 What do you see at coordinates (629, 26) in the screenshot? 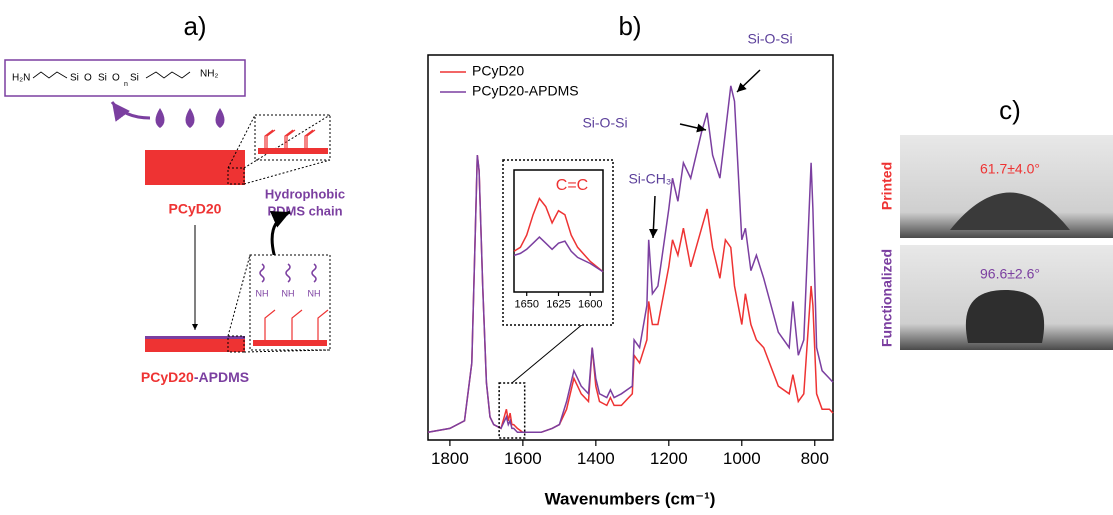
I see `panel-label: b)` at bounding box center [629, 26].